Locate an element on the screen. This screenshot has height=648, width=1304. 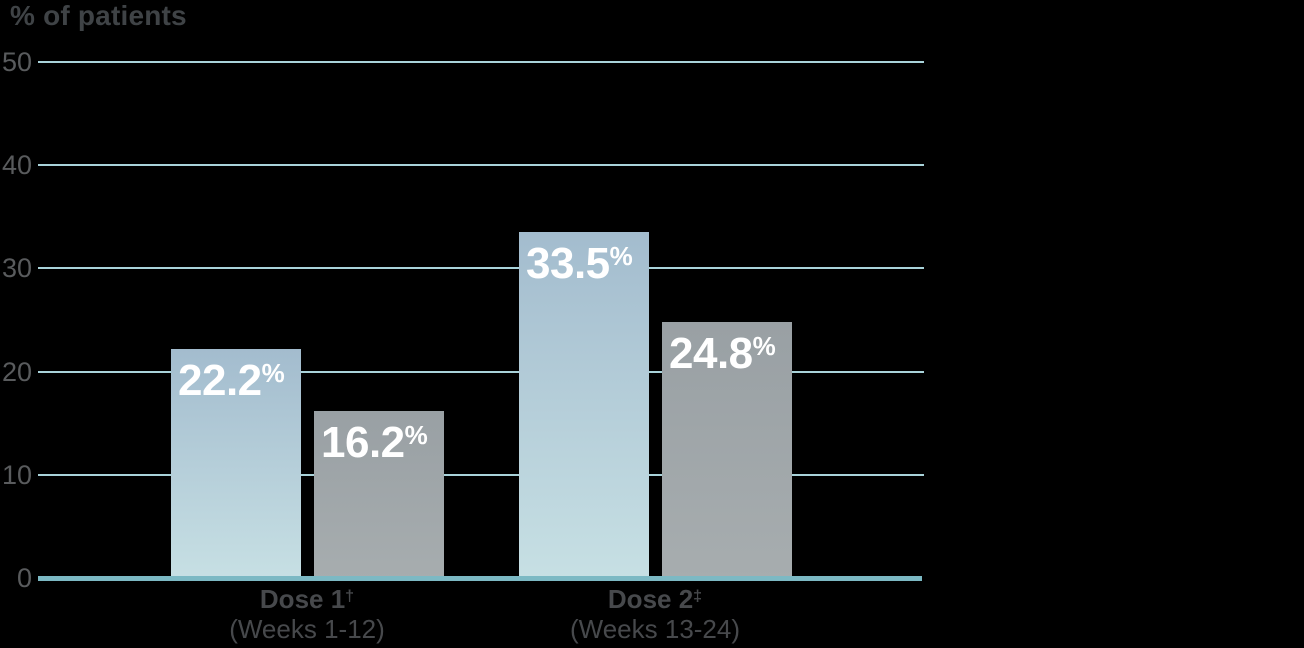
bar-value-number: 22.2 is located at coordinates (220, 380).